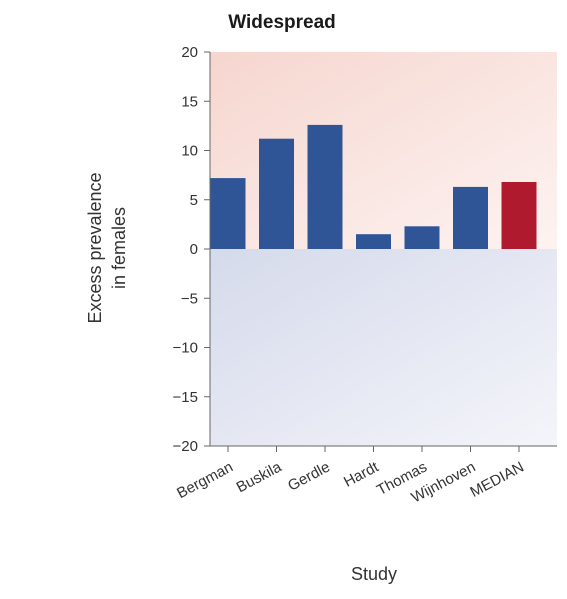 Image resolution: width=567 pixels, height=599 pixels. What do you see at coordinates (496, 480) in the screenshot?
I see `x-tick-label-median: MEDIAN` at bounding box center [496, 480].